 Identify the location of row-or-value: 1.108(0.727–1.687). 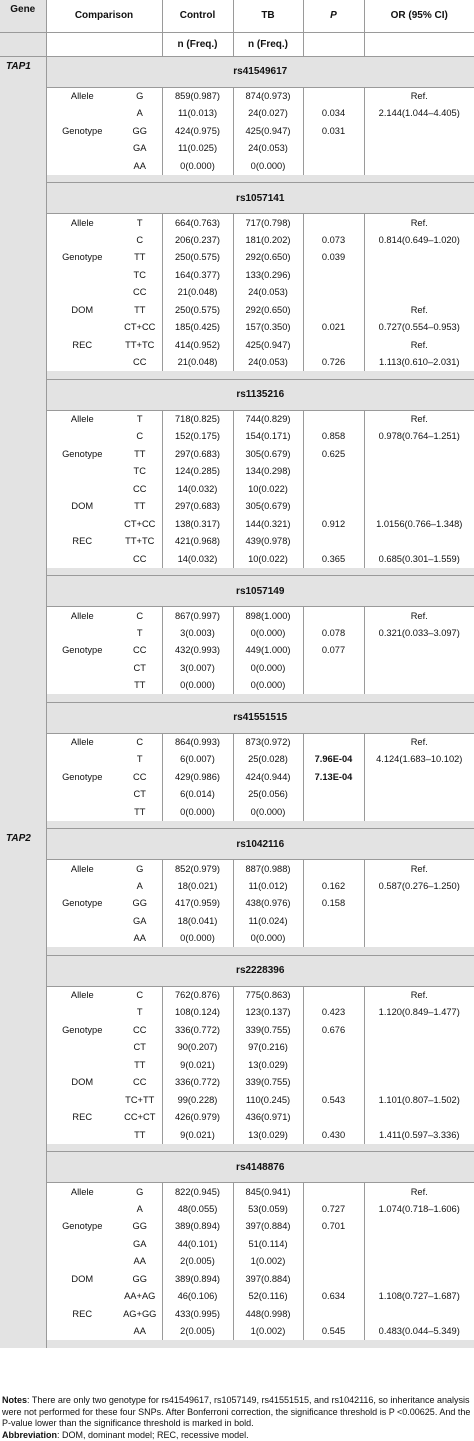
(418, 1296).